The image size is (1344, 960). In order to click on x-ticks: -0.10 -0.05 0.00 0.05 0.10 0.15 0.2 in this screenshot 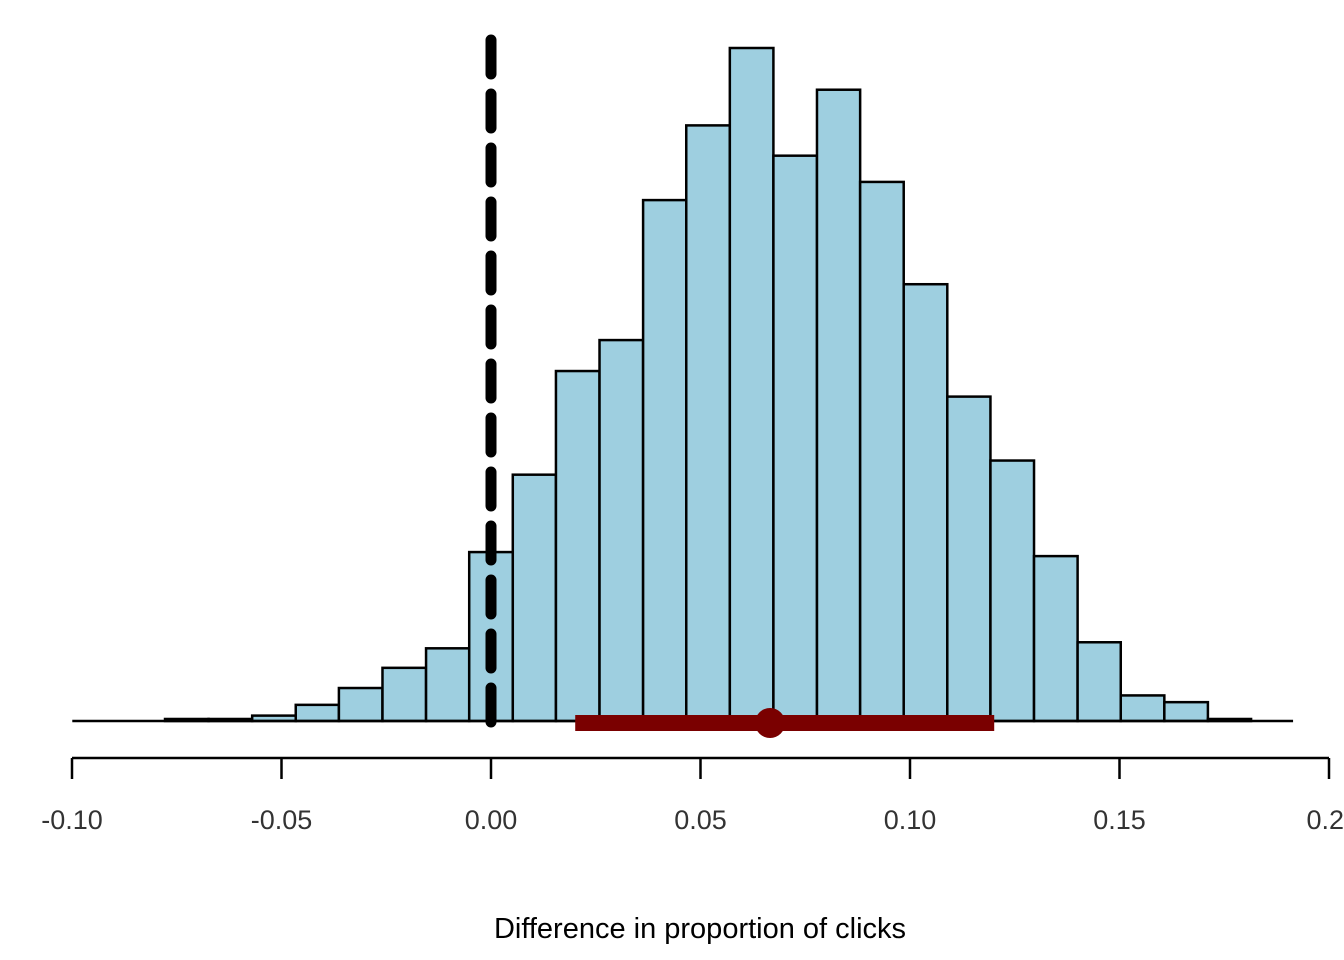, I will do `click(692, 796)`.